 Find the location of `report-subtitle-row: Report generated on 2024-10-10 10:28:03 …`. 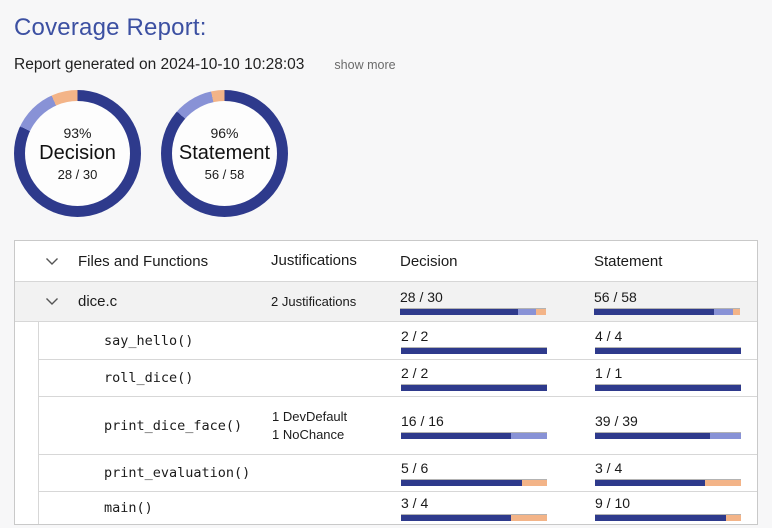

report-subtitle-row: Report generated on 2024-10-10 10:28:03 … is located at coordinates (386, 65).